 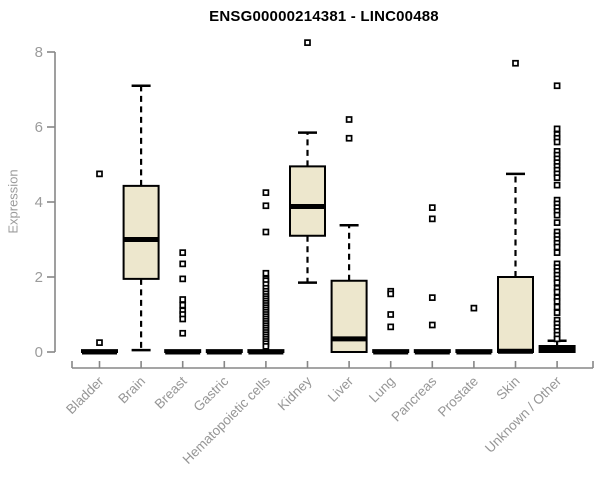 I want to click on box-brain, so click(x=141, y=232).